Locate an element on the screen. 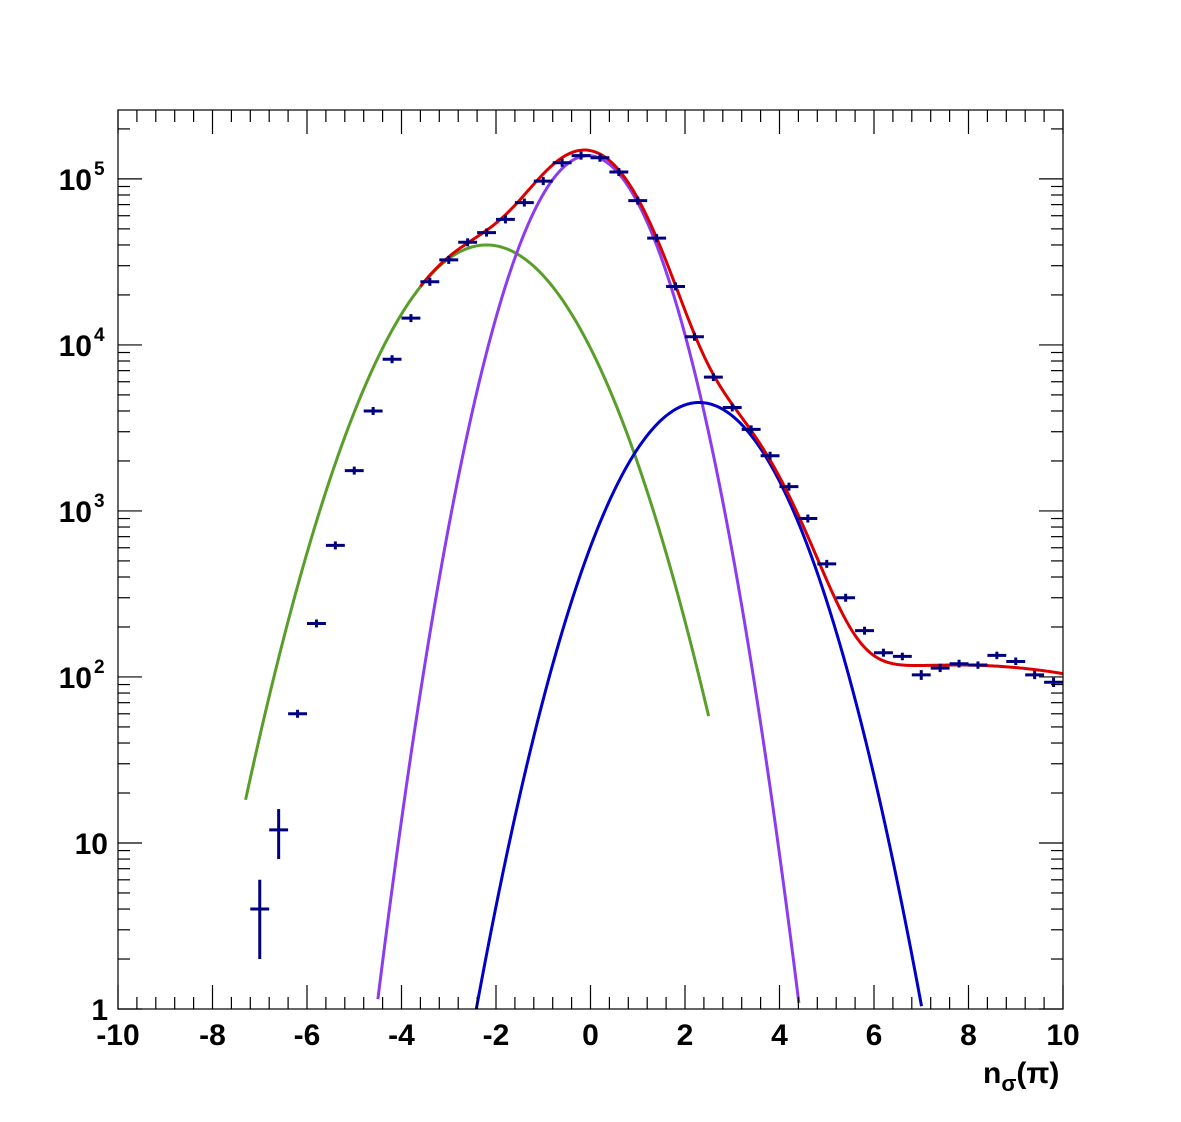  y-tick-label: 1 is located at coordinates (99, 1010).